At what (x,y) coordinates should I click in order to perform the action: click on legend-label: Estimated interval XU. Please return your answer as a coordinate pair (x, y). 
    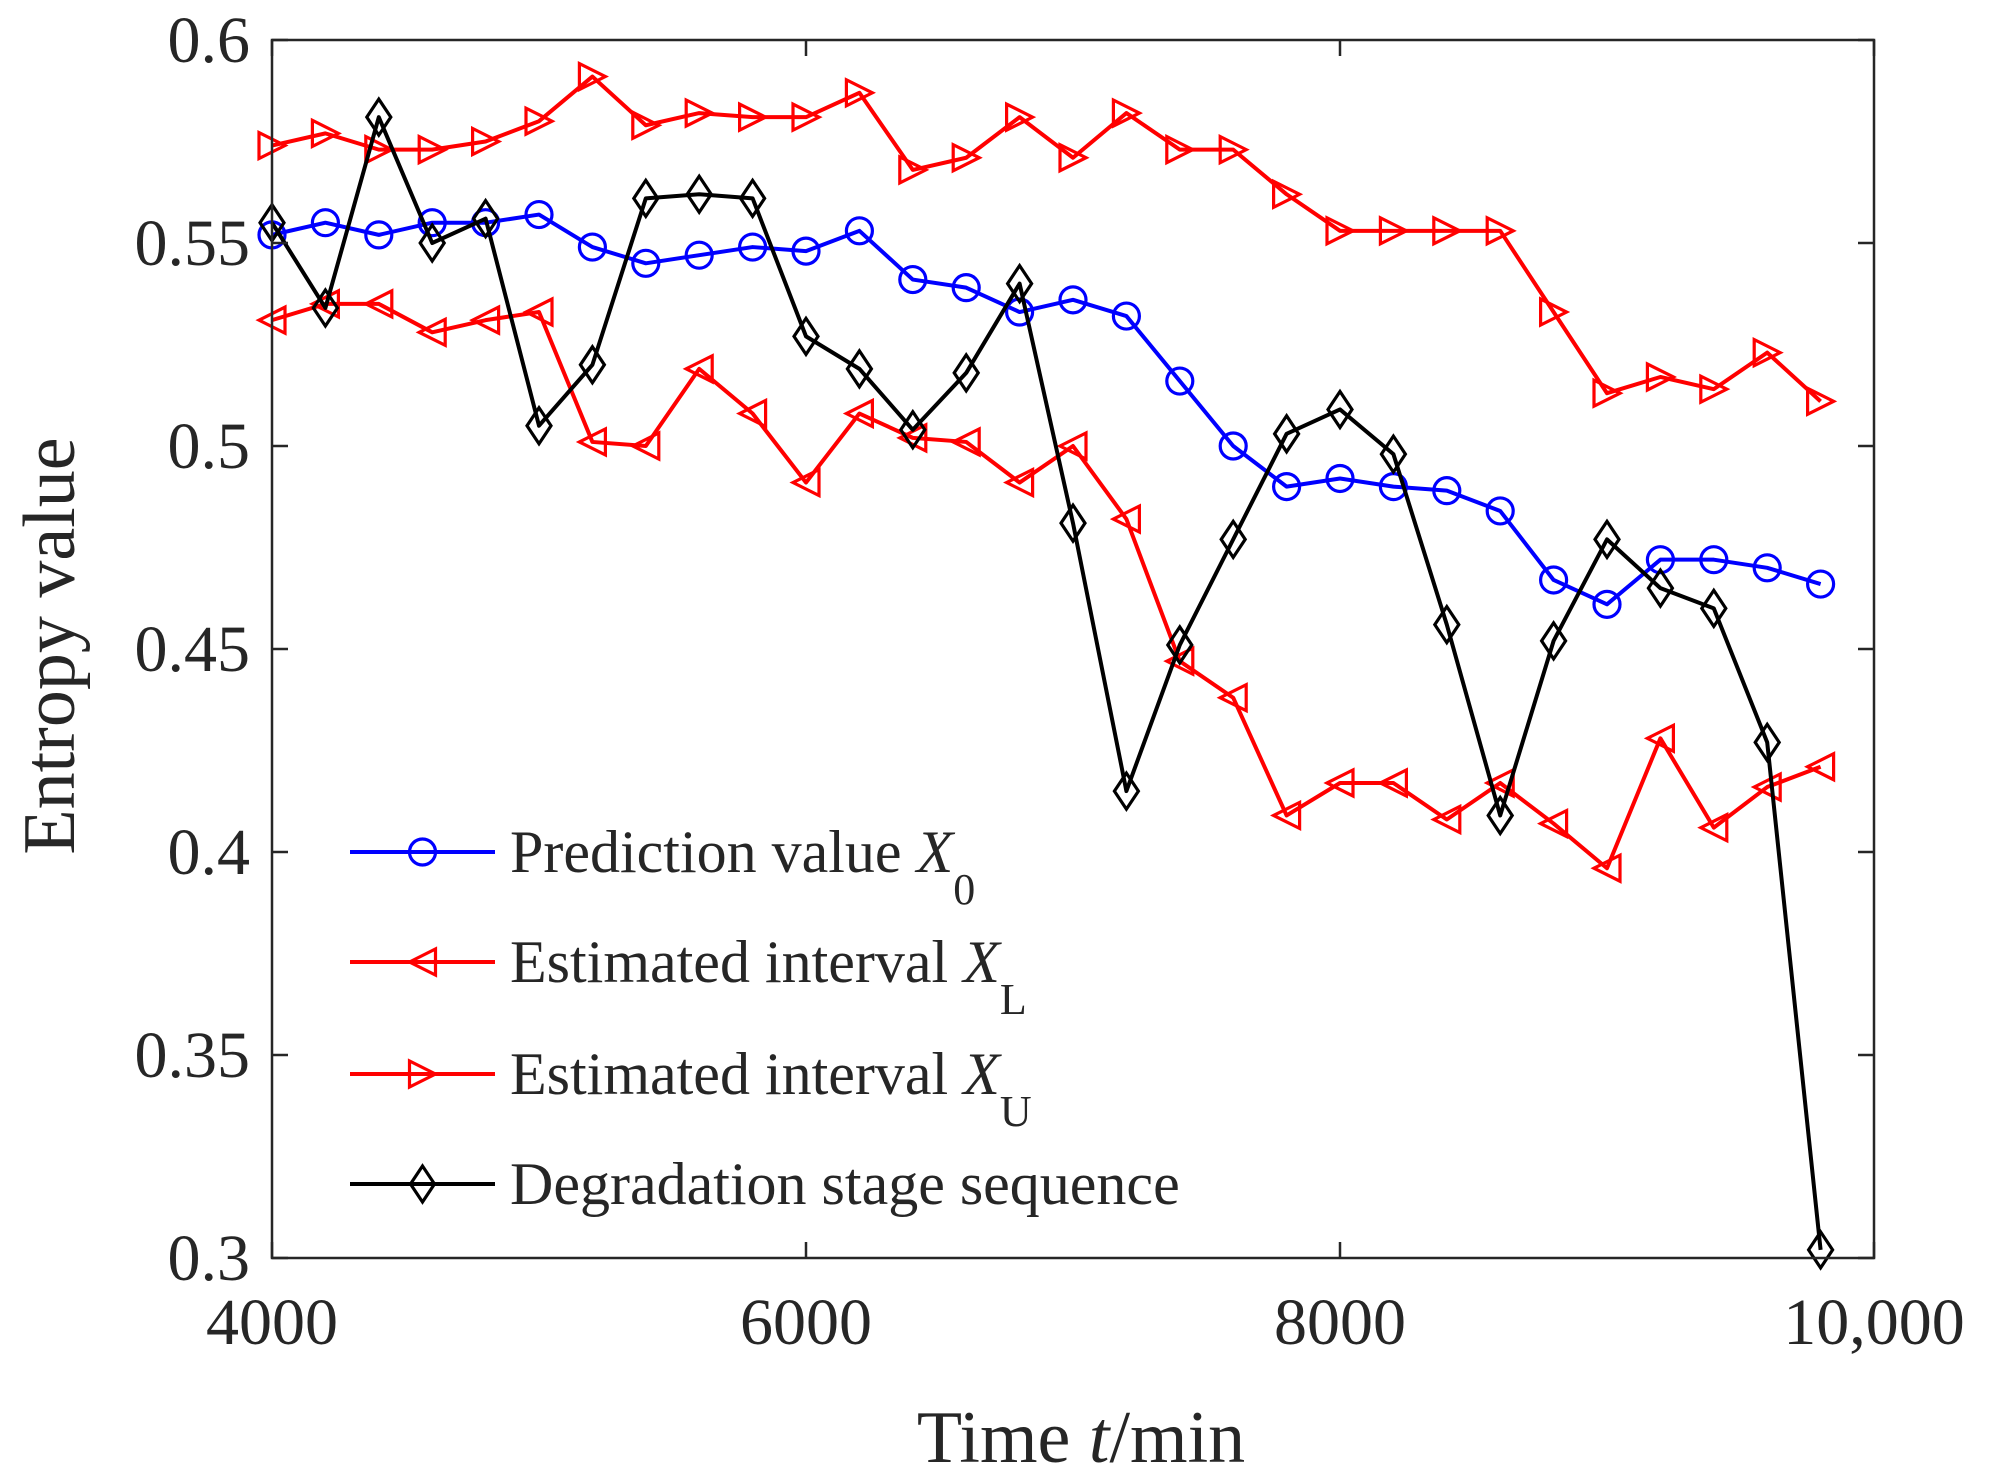
    Looking at the image, I should click on (771, 1088).